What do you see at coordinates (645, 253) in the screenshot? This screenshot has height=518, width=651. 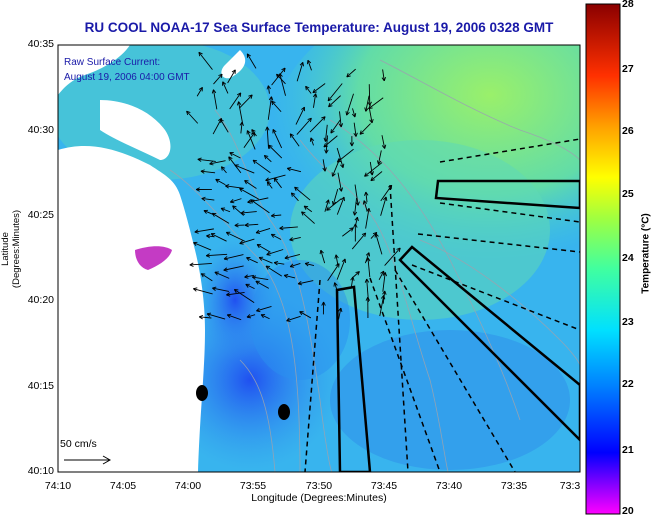 I see `colorbar-title: Temperature (°C)` at bounding box center [645, 253].